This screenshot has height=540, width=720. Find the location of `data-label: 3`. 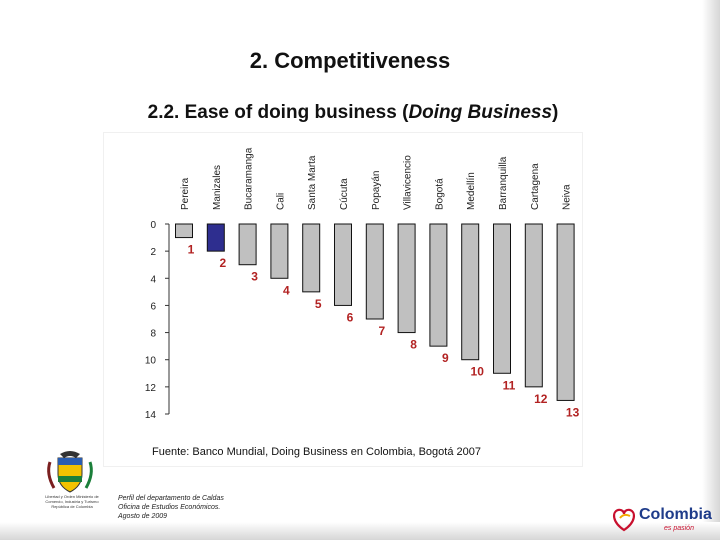

data-label: 3 is located at coordinates (254, 277).